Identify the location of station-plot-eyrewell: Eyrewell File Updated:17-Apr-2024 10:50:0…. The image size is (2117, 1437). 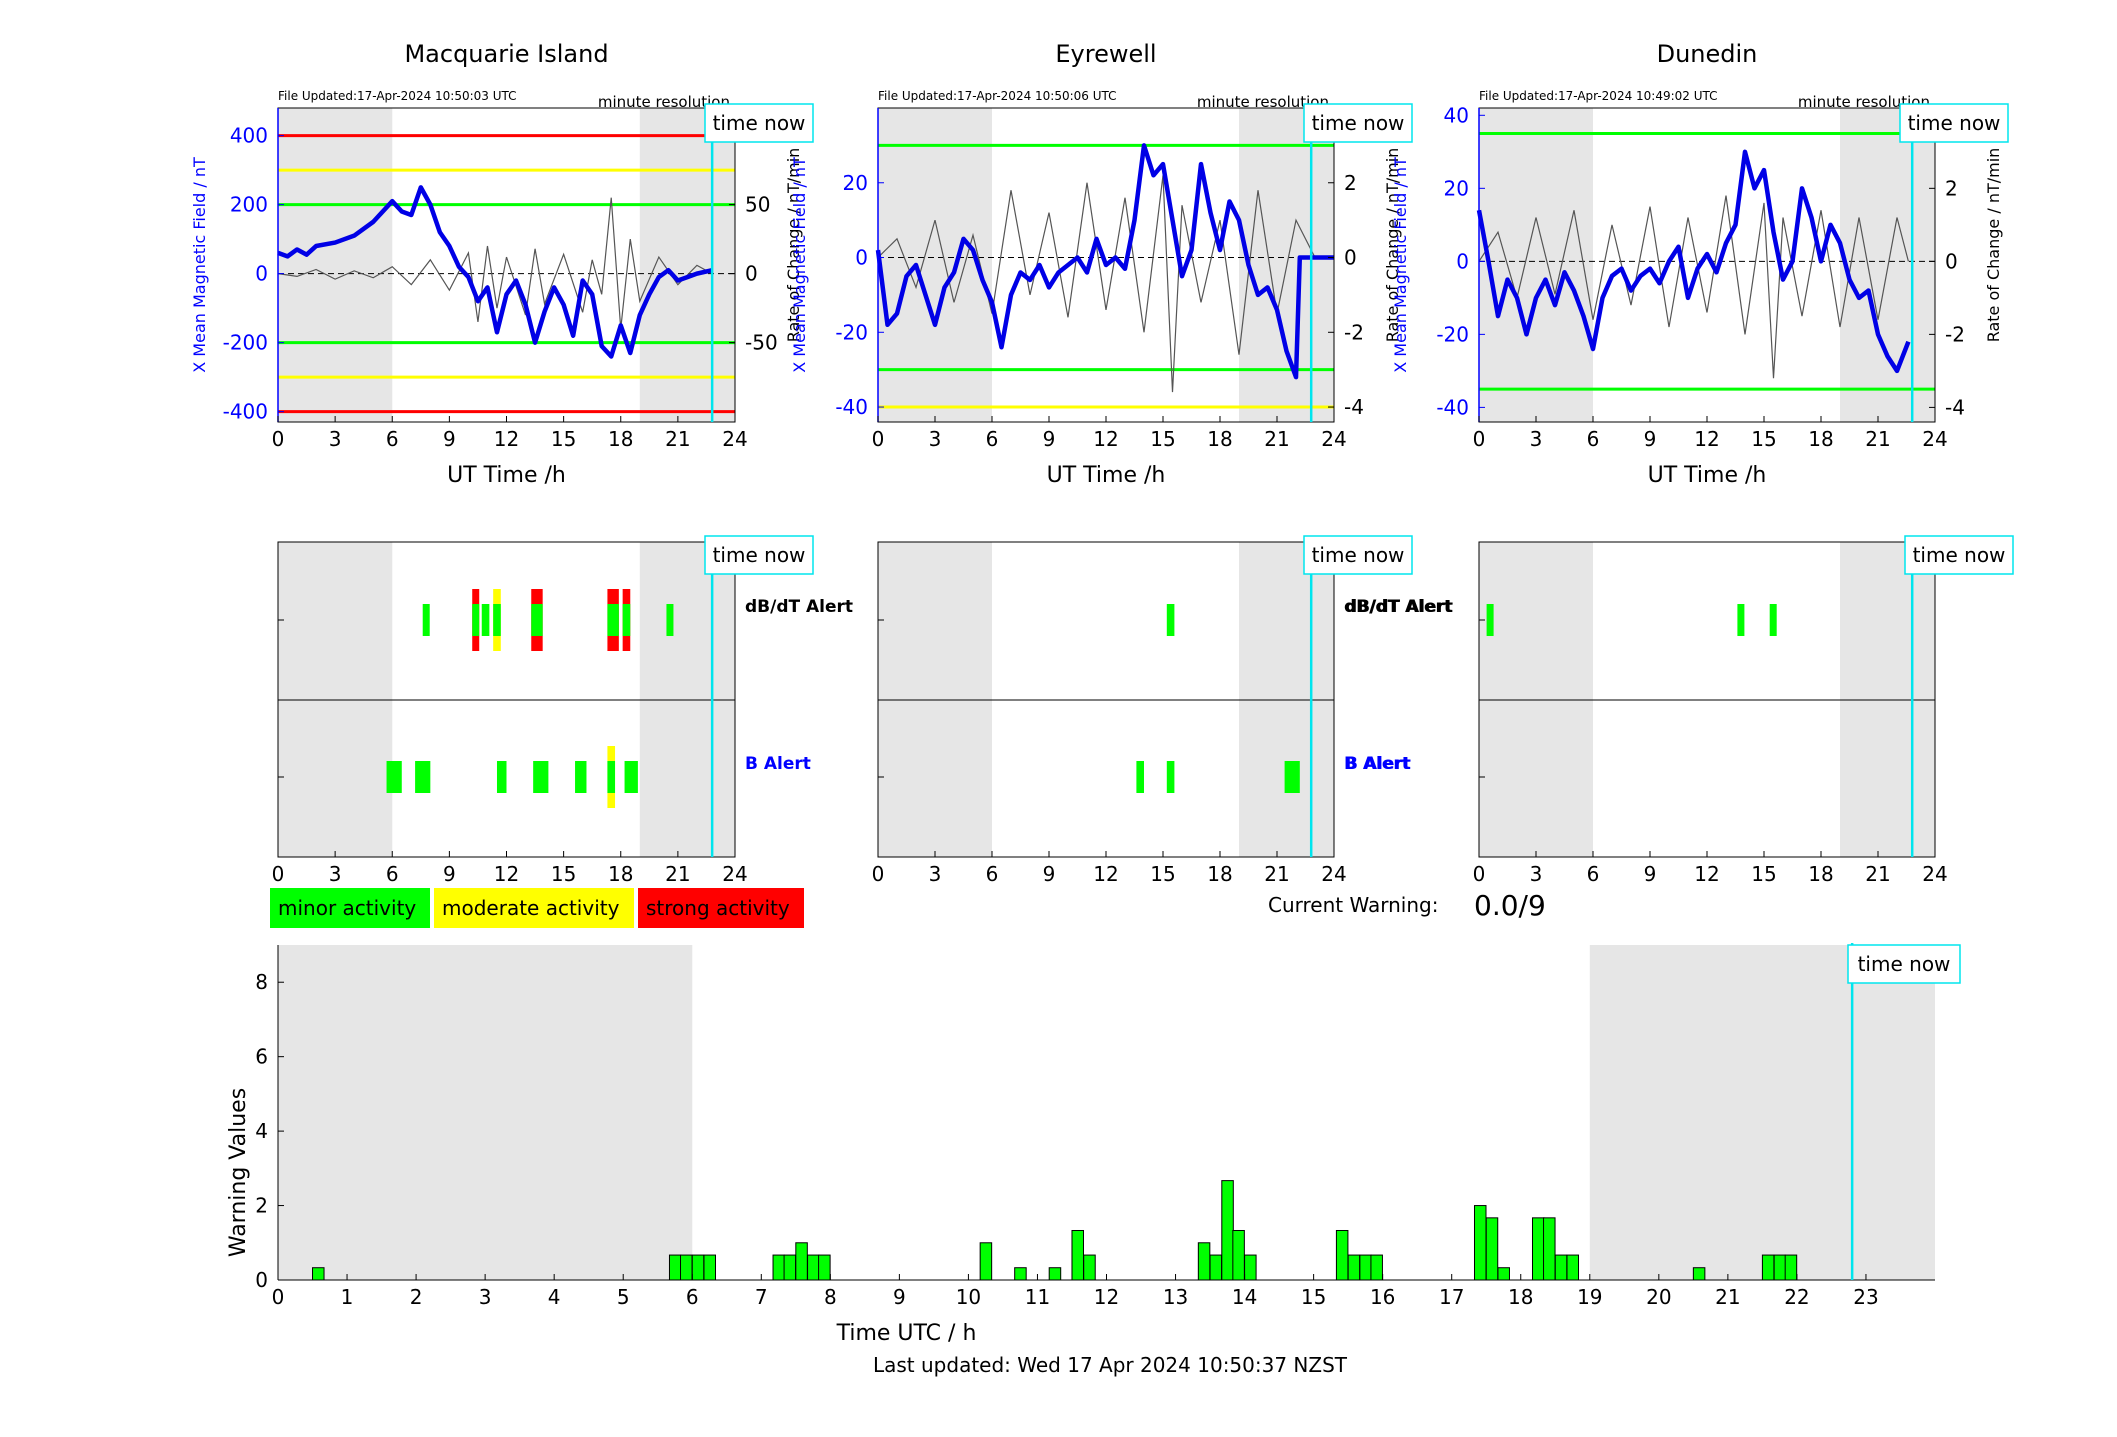
(1101, 264).